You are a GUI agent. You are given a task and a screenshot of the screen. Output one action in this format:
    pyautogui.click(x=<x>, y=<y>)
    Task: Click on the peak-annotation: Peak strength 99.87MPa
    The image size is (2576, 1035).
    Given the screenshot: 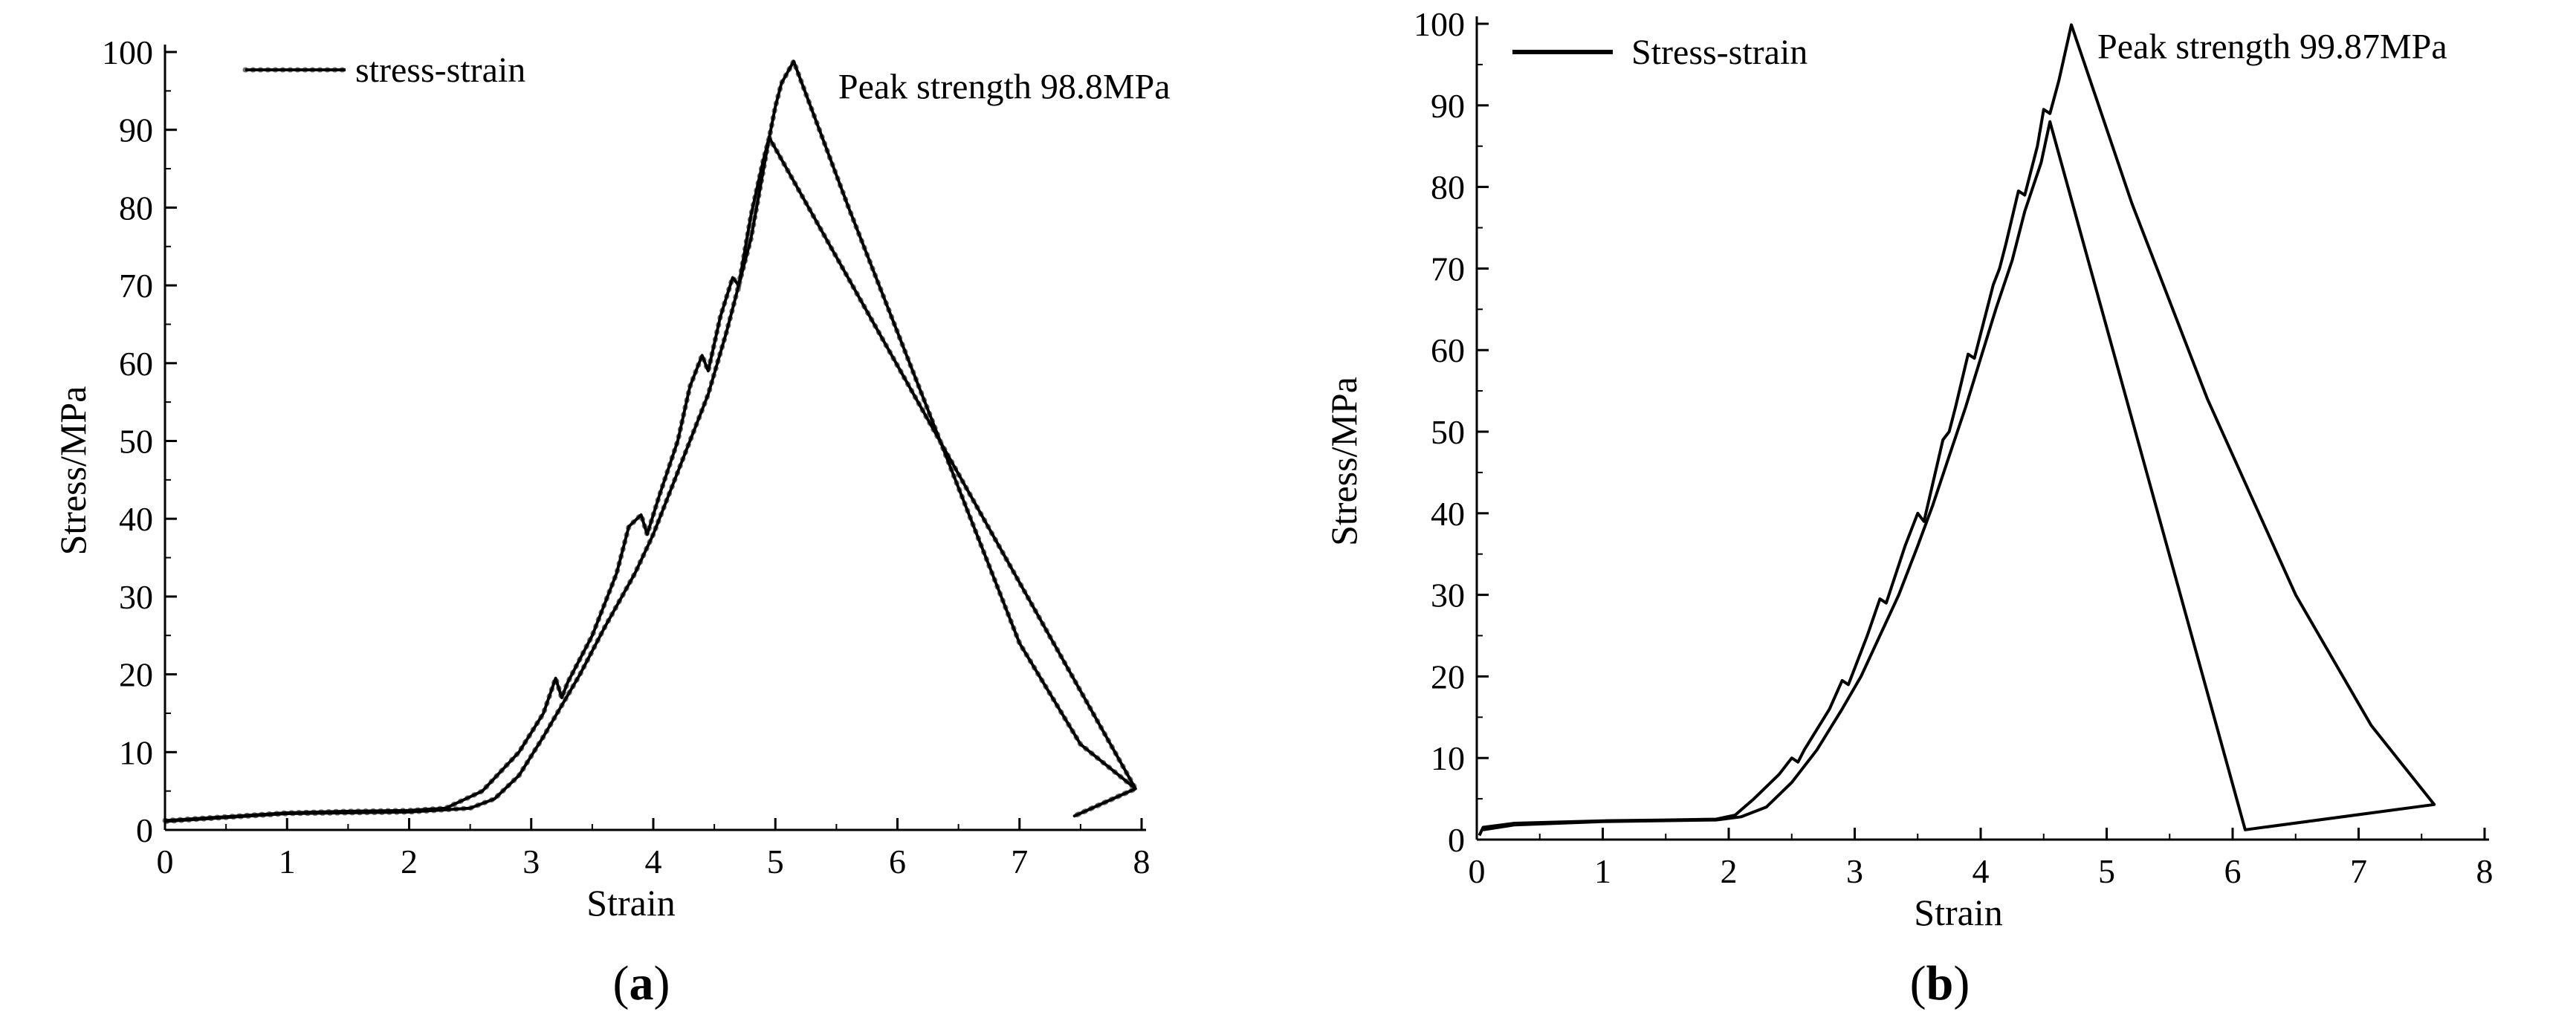 What is the action you would take?
    pyautogui.click(x=2272, y=46)
    